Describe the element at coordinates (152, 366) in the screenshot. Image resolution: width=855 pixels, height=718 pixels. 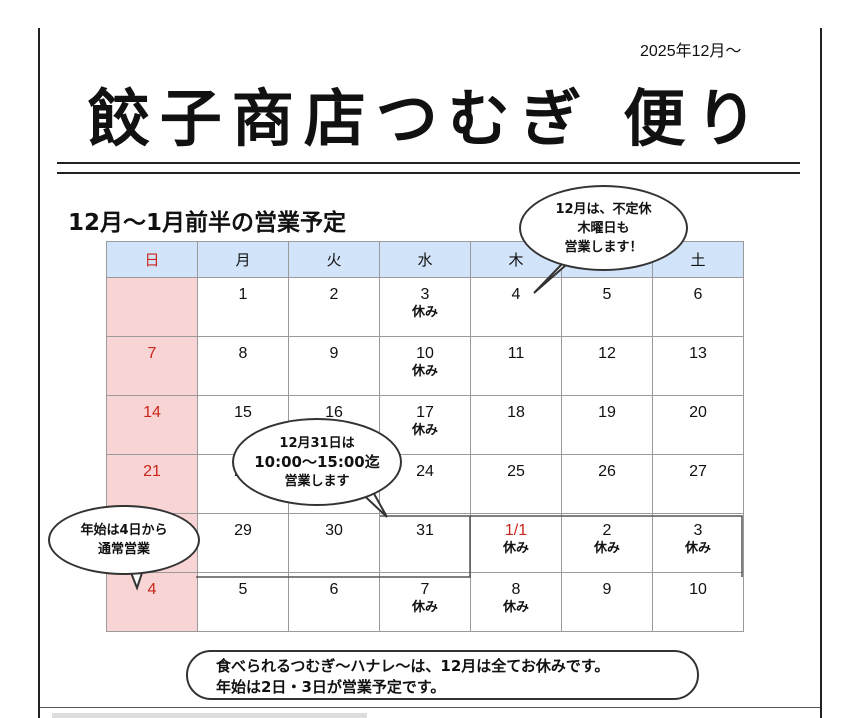
I see `calendar-day-cell: 7` at that location.